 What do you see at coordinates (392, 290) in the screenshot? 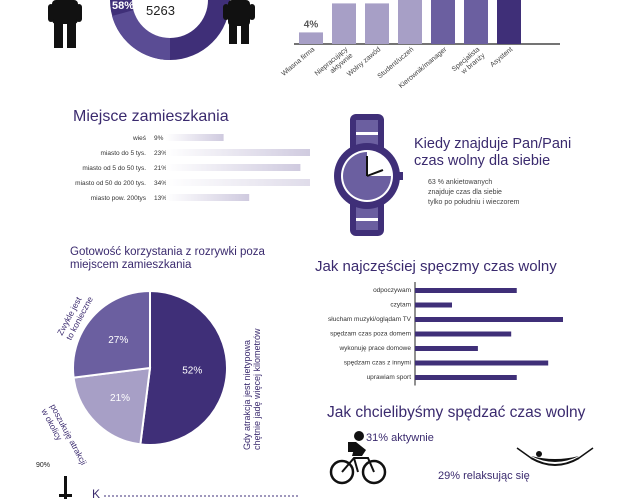
I see `free-time-category-label: odpoczywam` at bounding box center [392, 290].